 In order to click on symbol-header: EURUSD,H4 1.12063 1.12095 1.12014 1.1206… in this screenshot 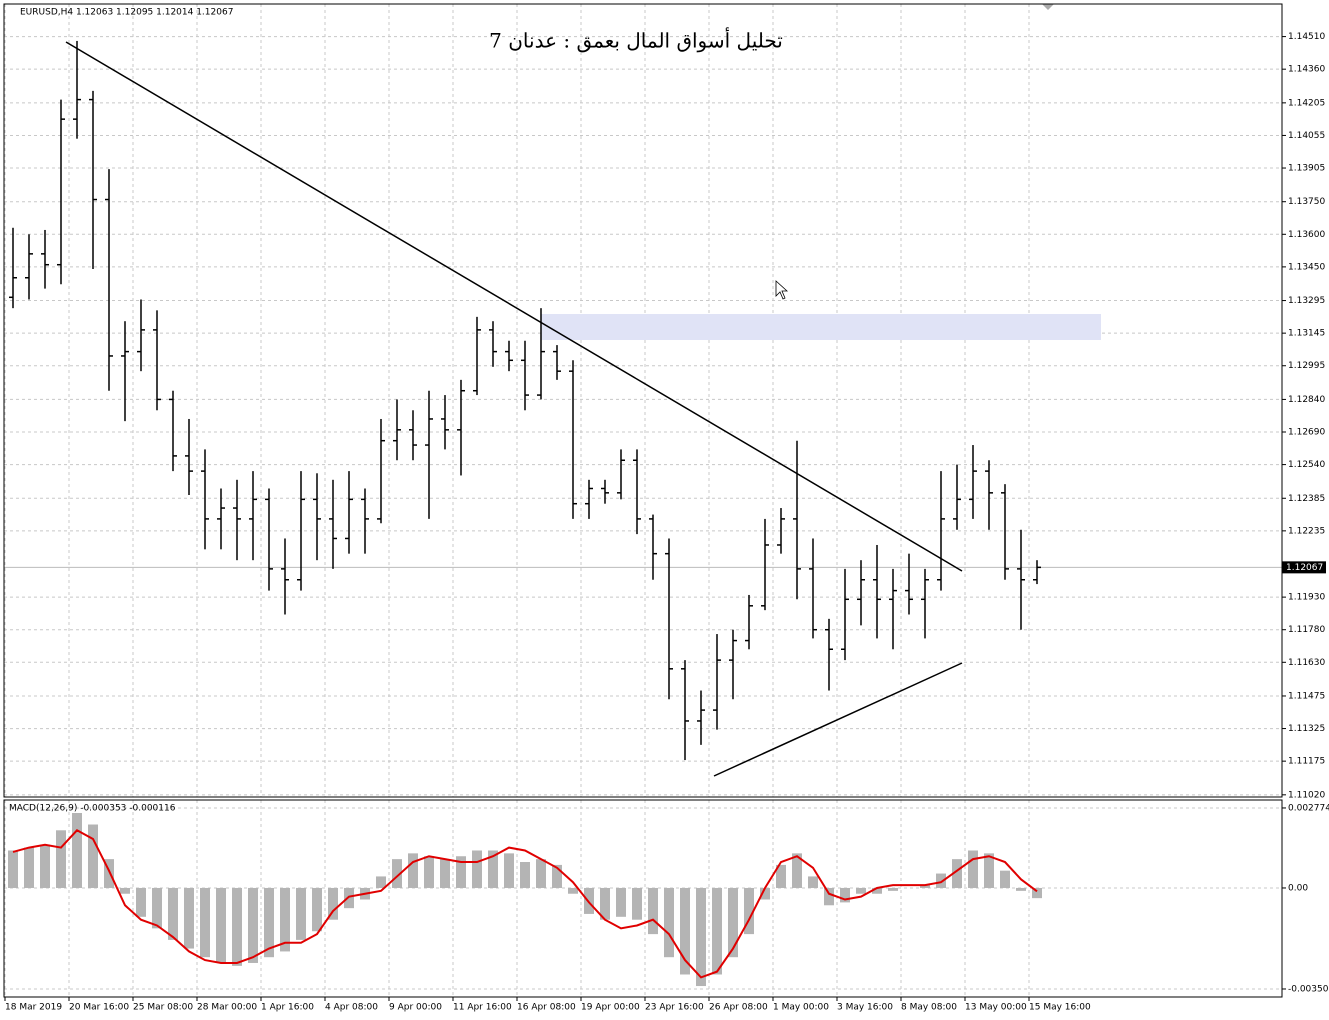, I will do `click(126, 13)`.